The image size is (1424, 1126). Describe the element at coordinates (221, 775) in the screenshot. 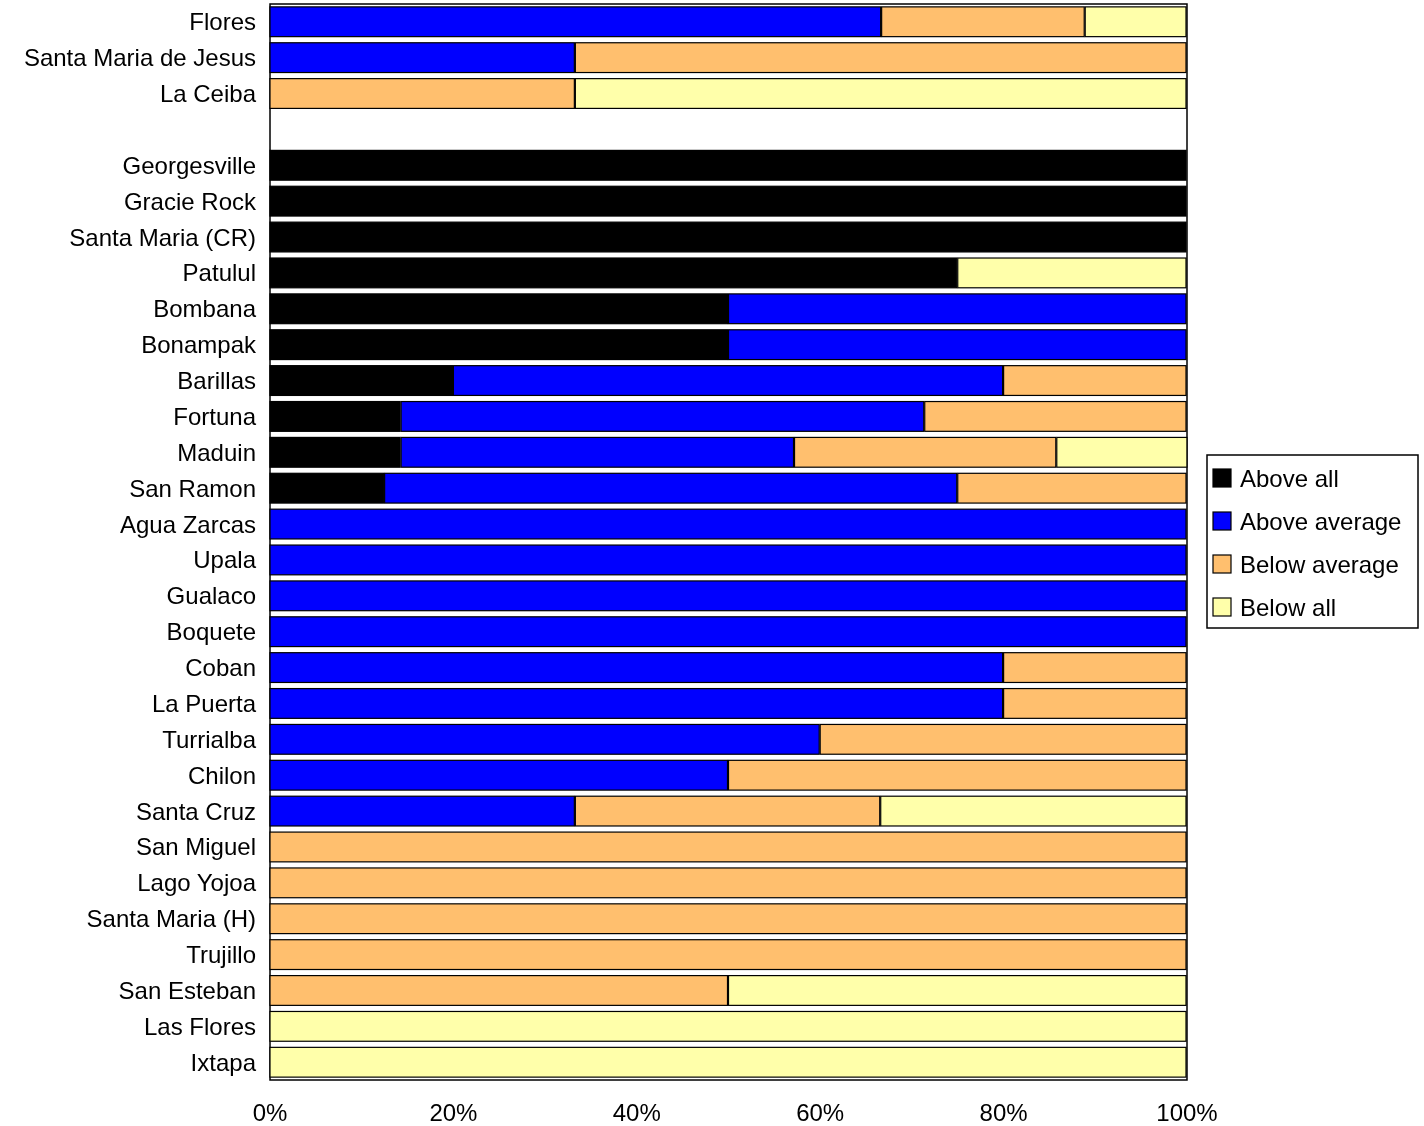

I see `y-tick-label: Chilon` at that location.